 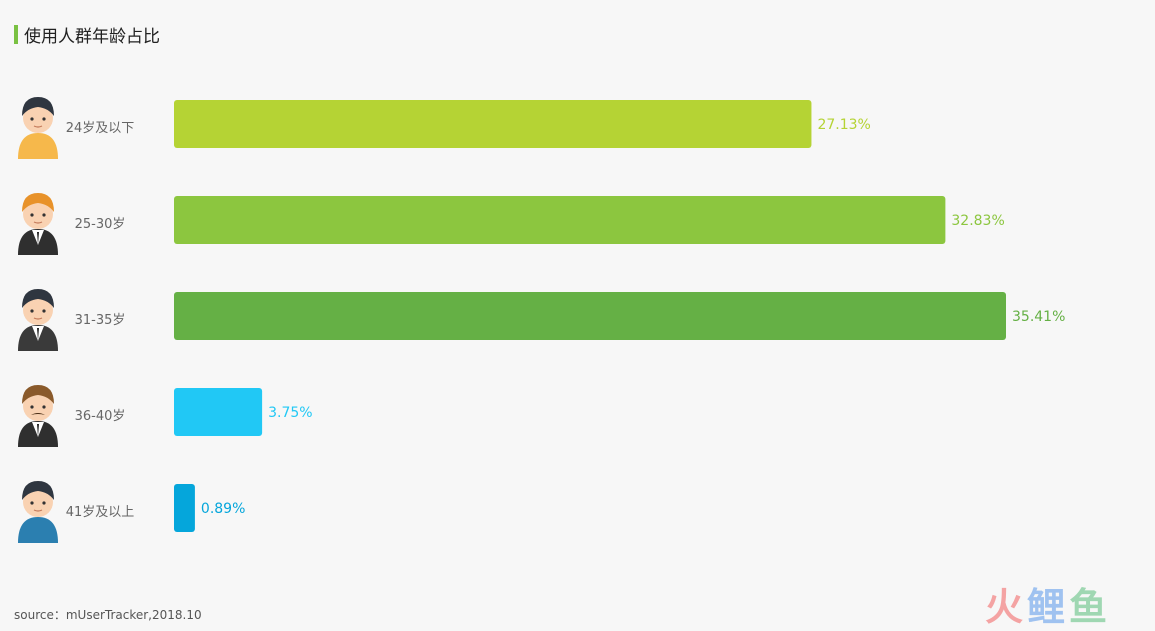 What do you see at coordinates (100, 512) in the screenshot?
I see `category-label: 41岁及以上` at bounding box center [100, 512].